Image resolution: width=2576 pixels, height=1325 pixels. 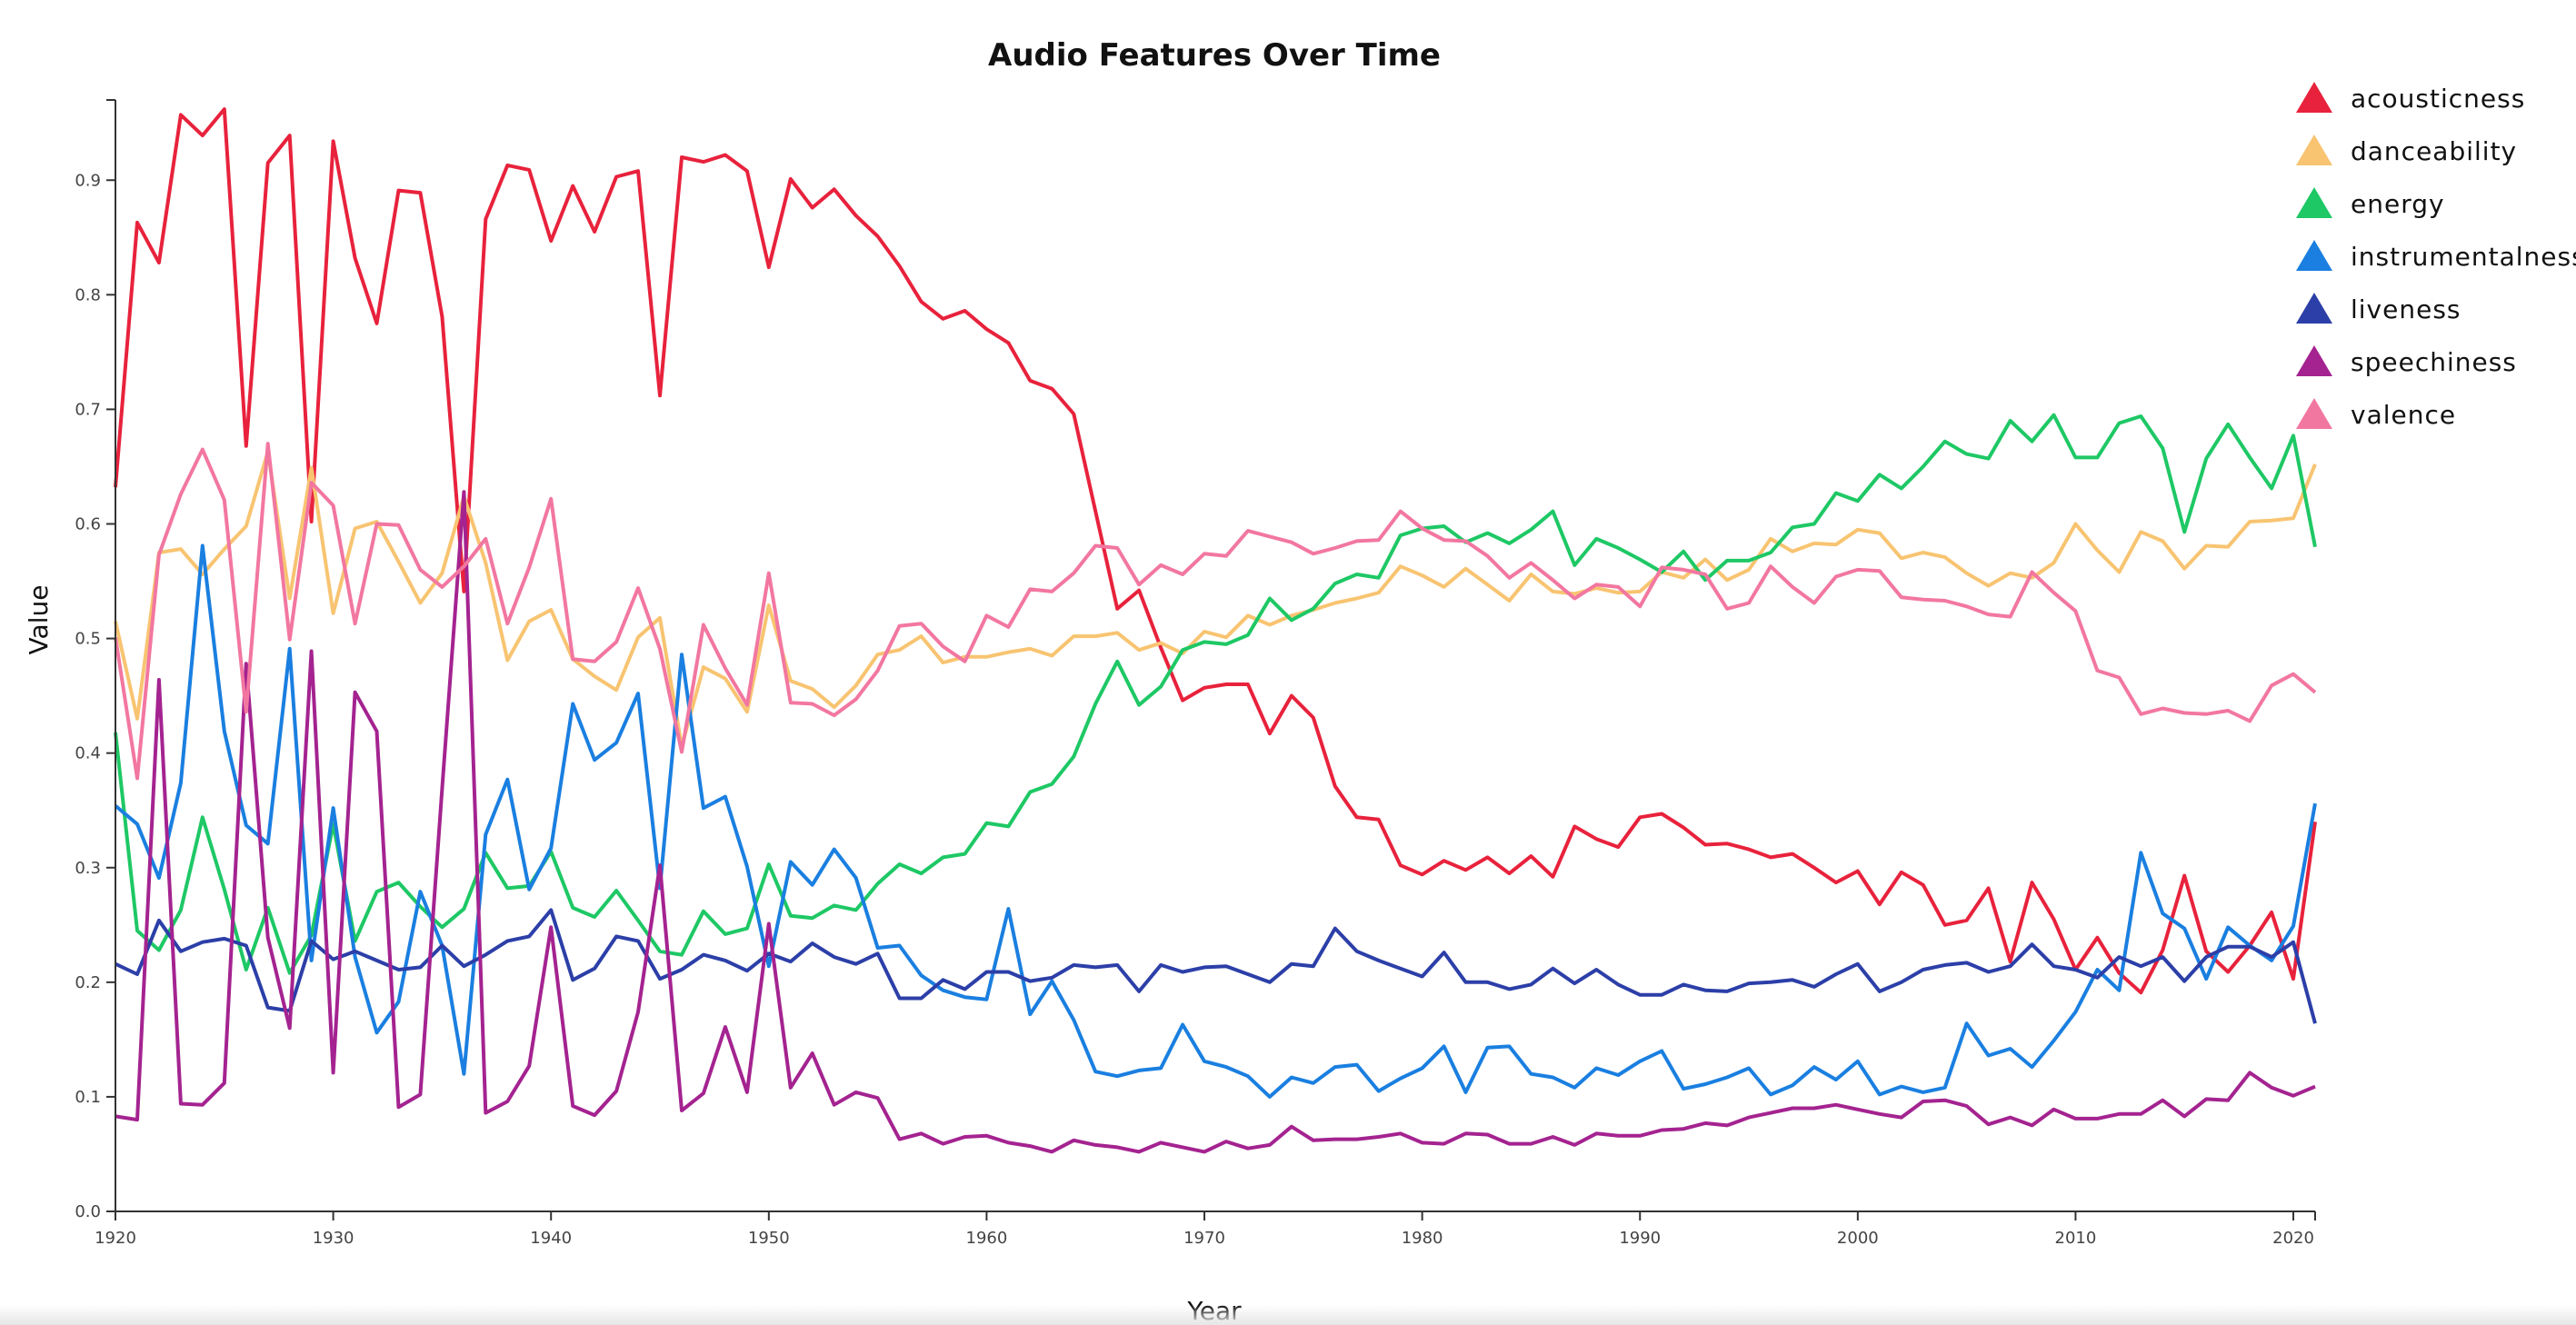 What do you see at coordinates (88, 524) in the screenshot?
I see `y-tick-label: 0.6` at bounding box center [88, 524].